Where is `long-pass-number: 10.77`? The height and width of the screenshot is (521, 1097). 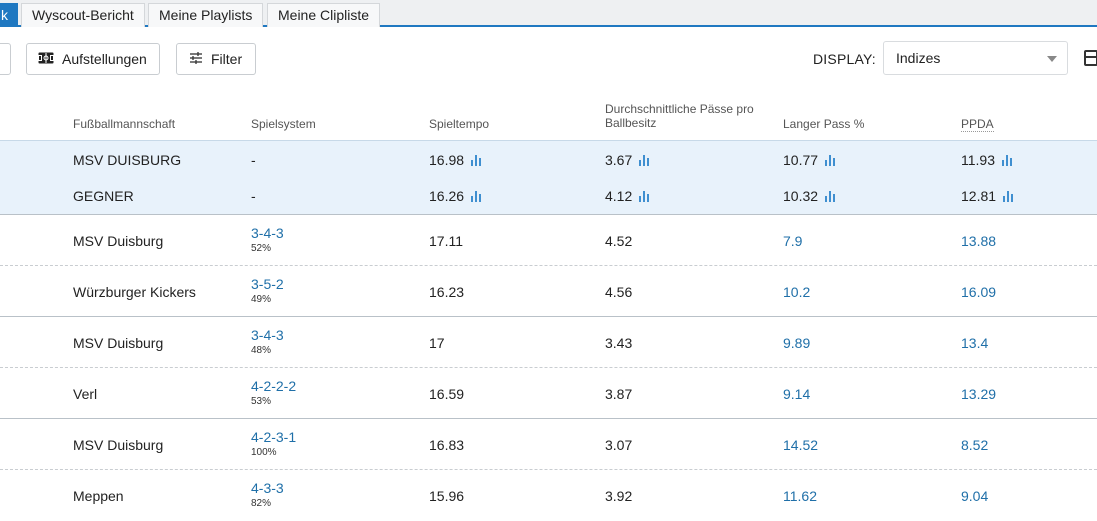
long-pass-number: 10.77 is located at coordinates (801, 160).